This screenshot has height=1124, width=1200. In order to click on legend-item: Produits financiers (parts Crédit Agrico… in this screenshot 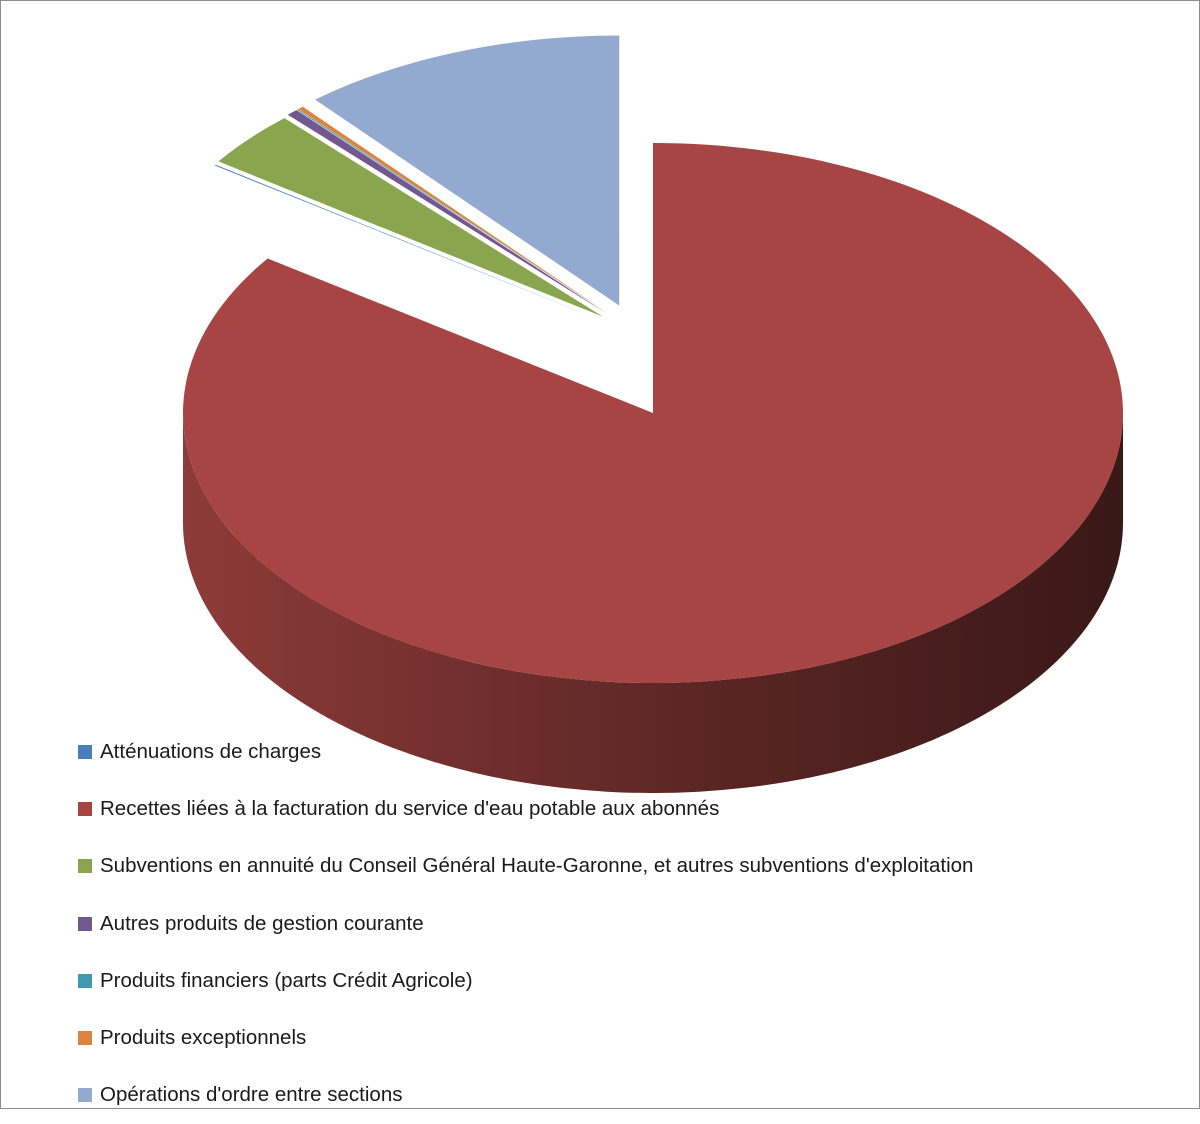, I will do `click(525, 980)`.